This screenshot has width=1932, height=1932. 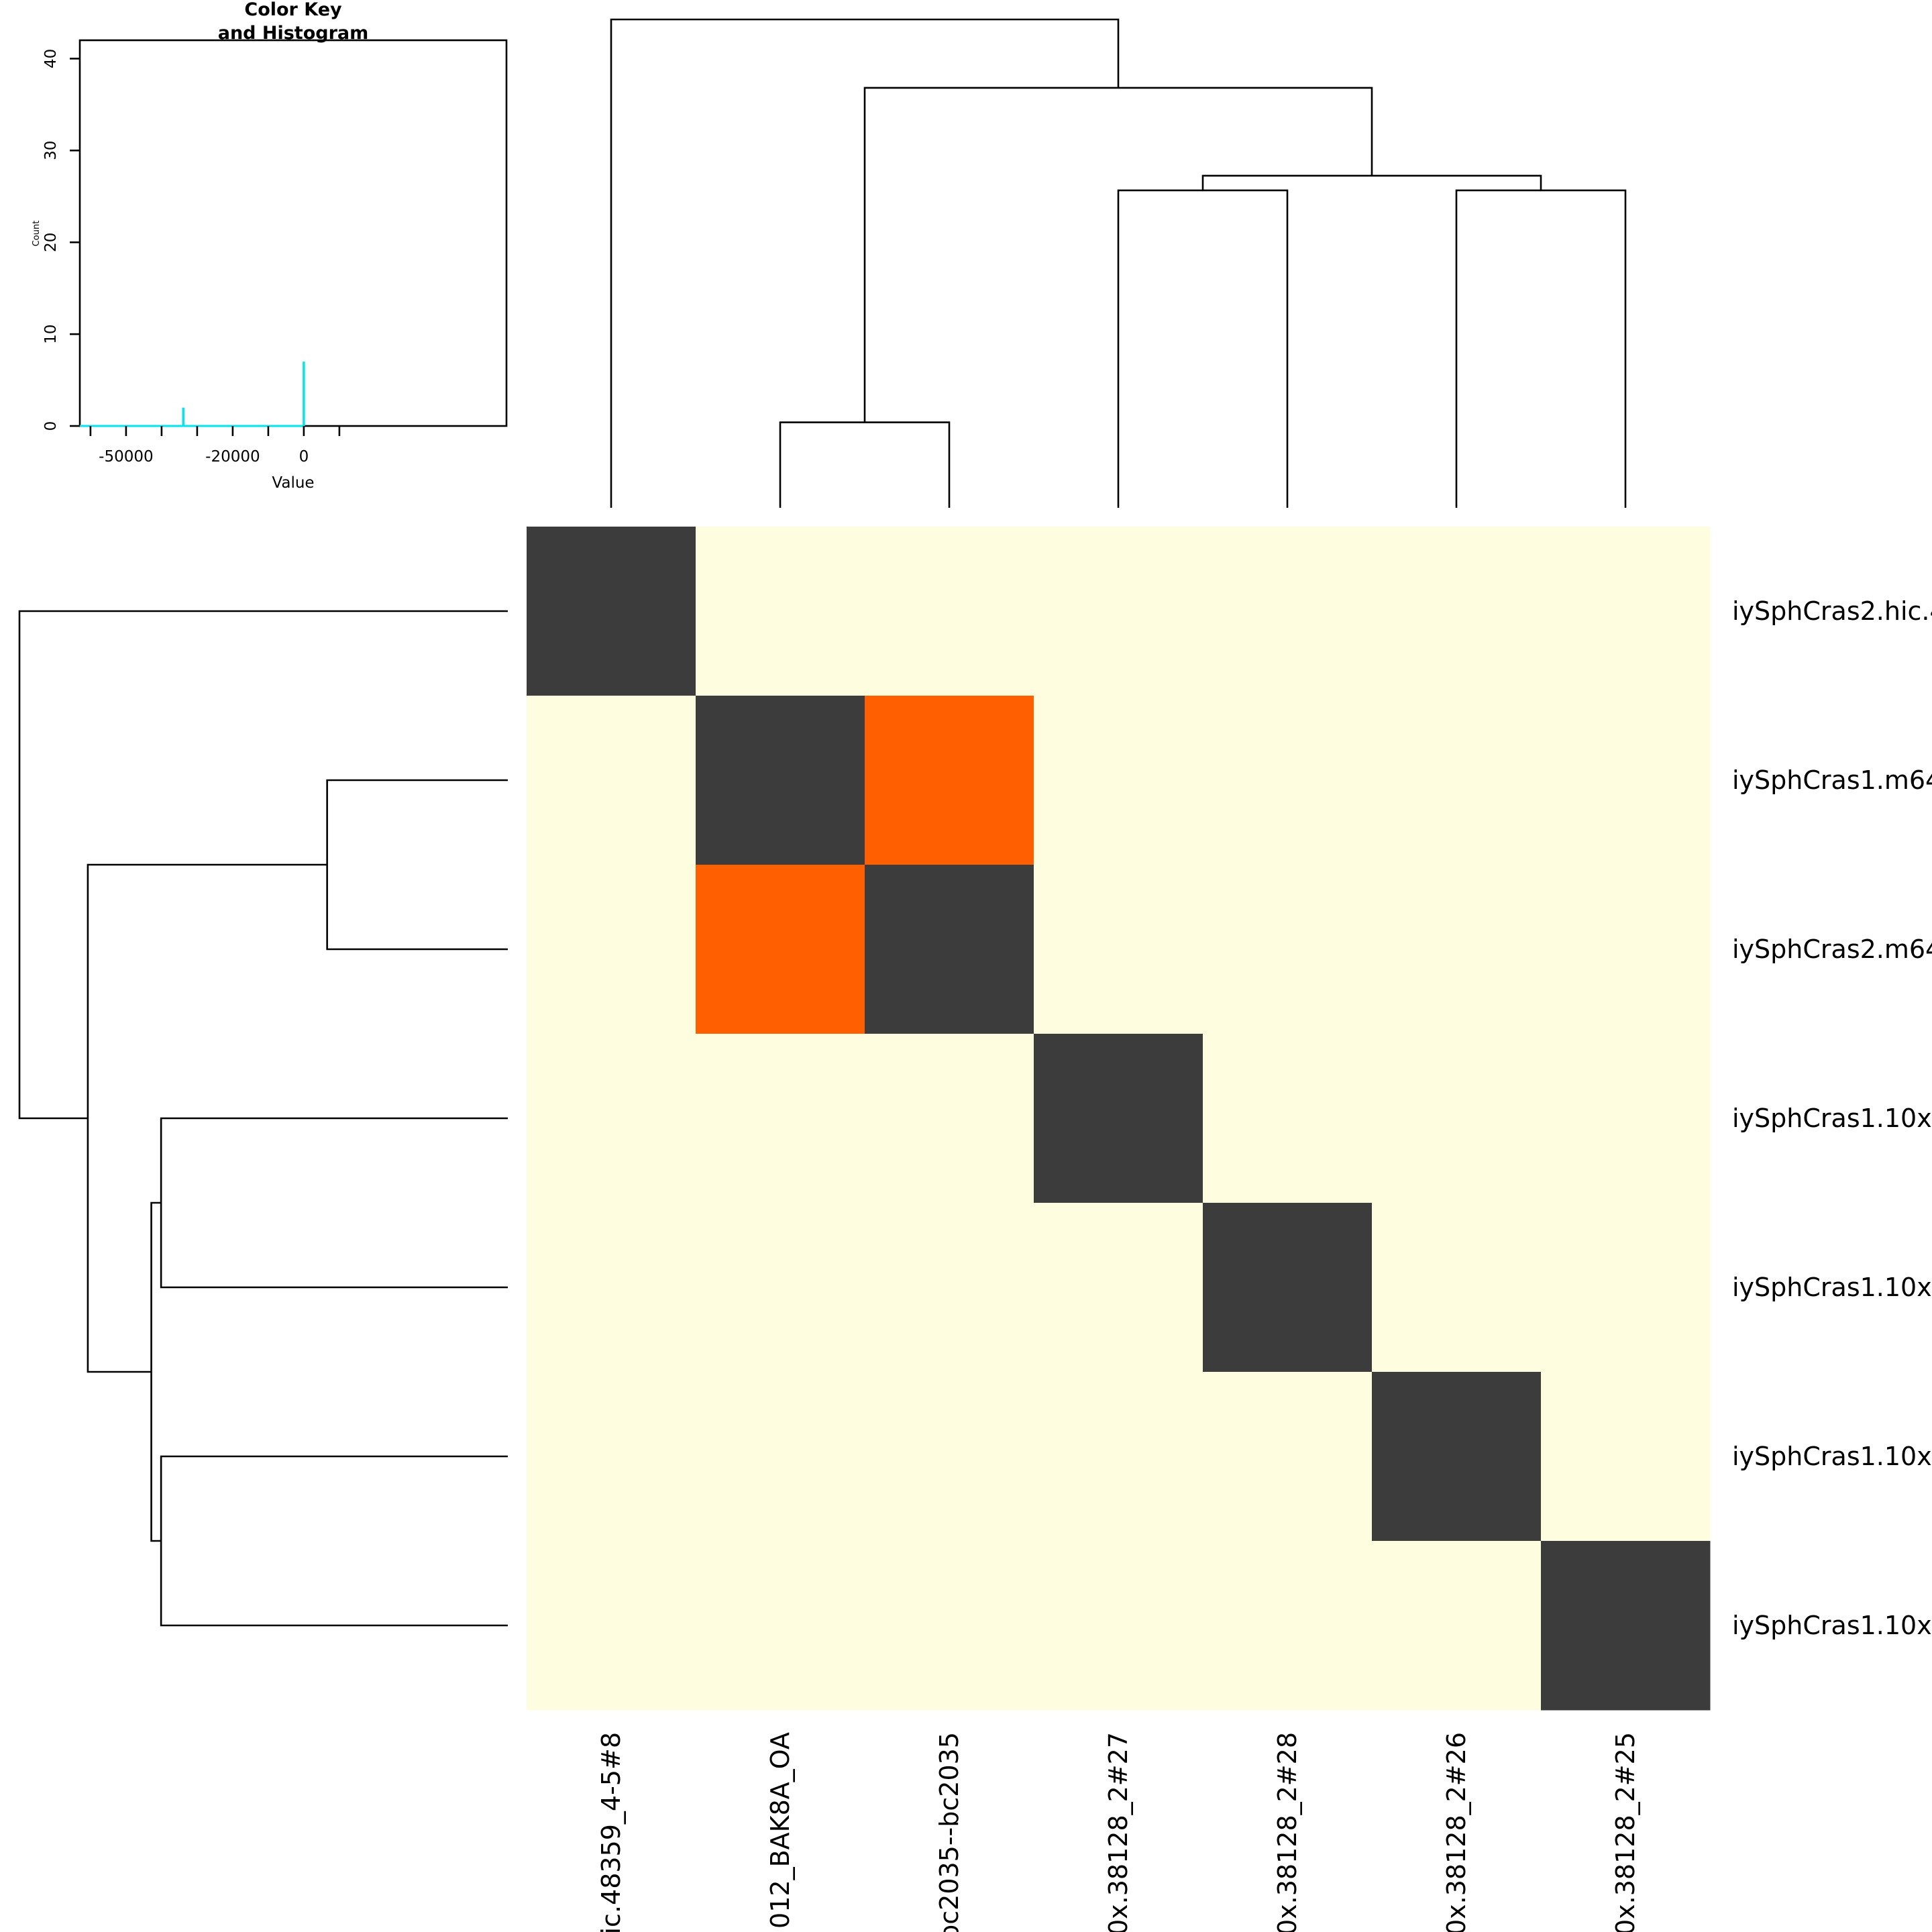 What do you see at coordinates (304, 457) in the screenshot?
I see `x-tick-label: 0` at bounding box center [304, 457].